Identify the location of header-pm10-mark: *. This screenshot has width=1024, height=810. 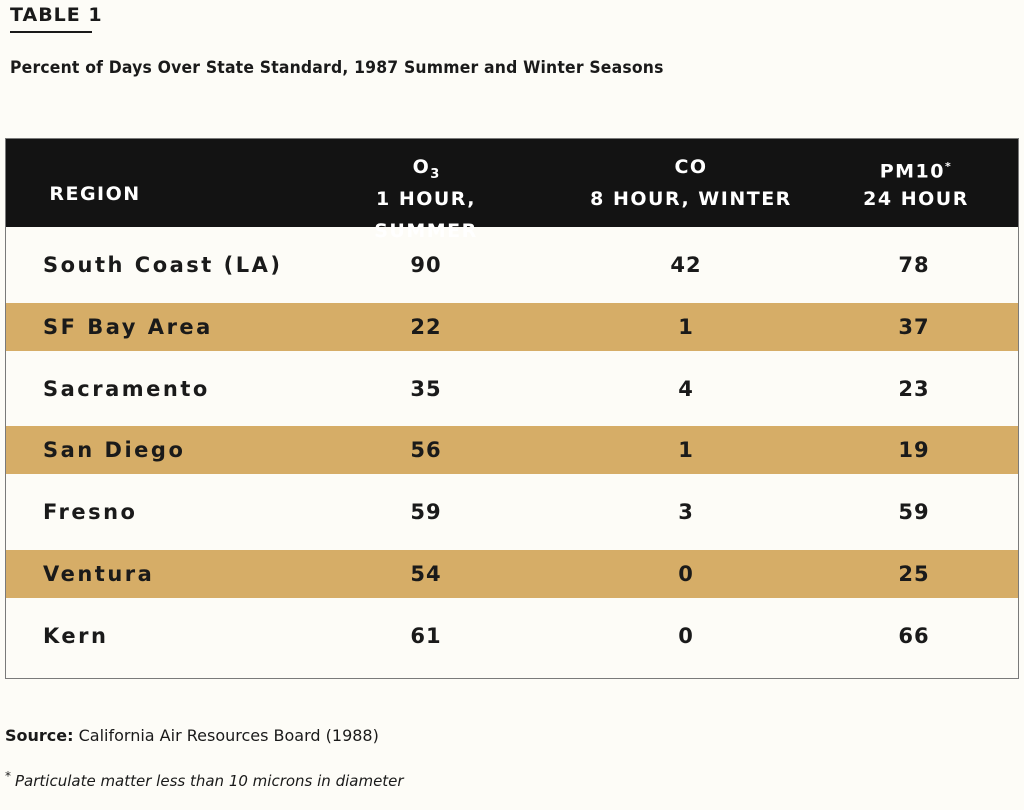
(949, 166).